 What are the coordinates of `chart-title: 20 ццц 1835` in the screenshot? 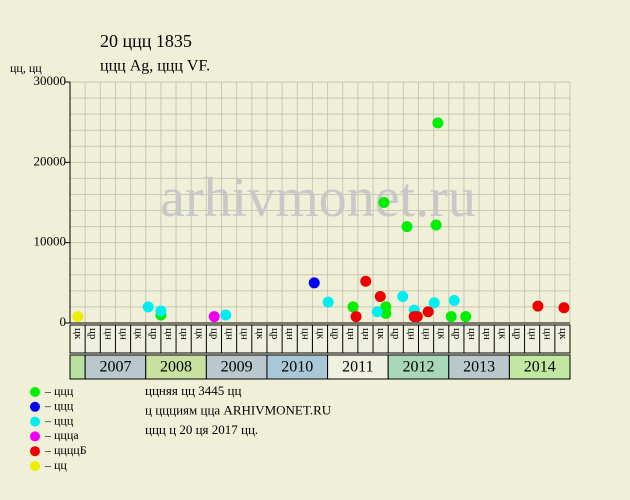 It's located at (146, 41).